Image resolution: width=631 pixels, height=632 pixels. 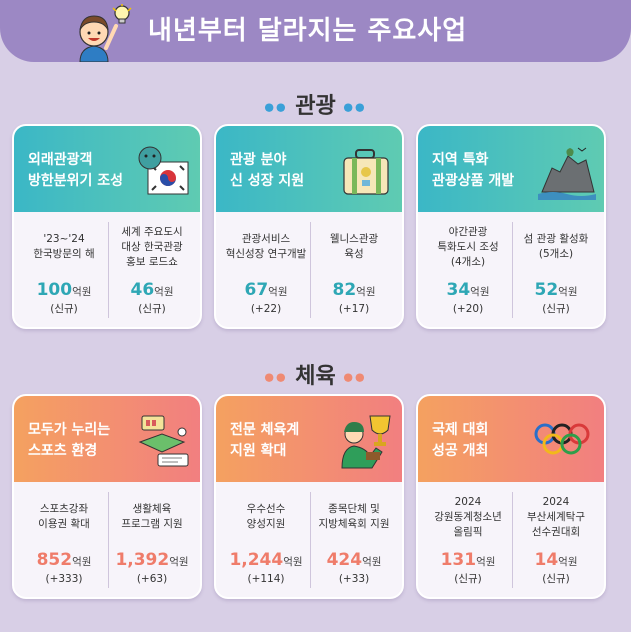 I want to click on item-amount: 424억원, so click(x=354, y=561).